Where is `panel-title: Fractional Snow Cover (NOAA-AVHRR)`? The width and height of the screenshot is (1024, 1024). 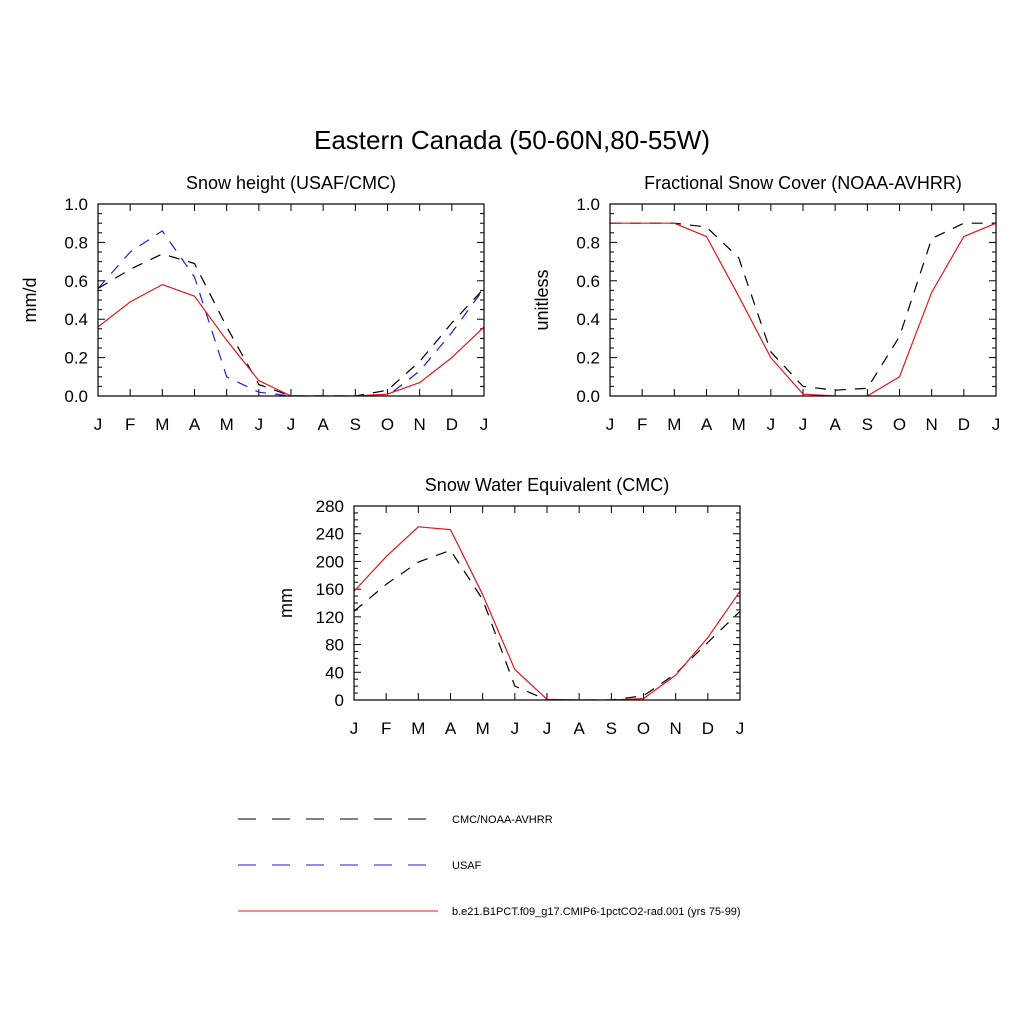 panel-title: Fractional Snow Cover (NOAA-AVHRR) is located at coordinates (803, 183).